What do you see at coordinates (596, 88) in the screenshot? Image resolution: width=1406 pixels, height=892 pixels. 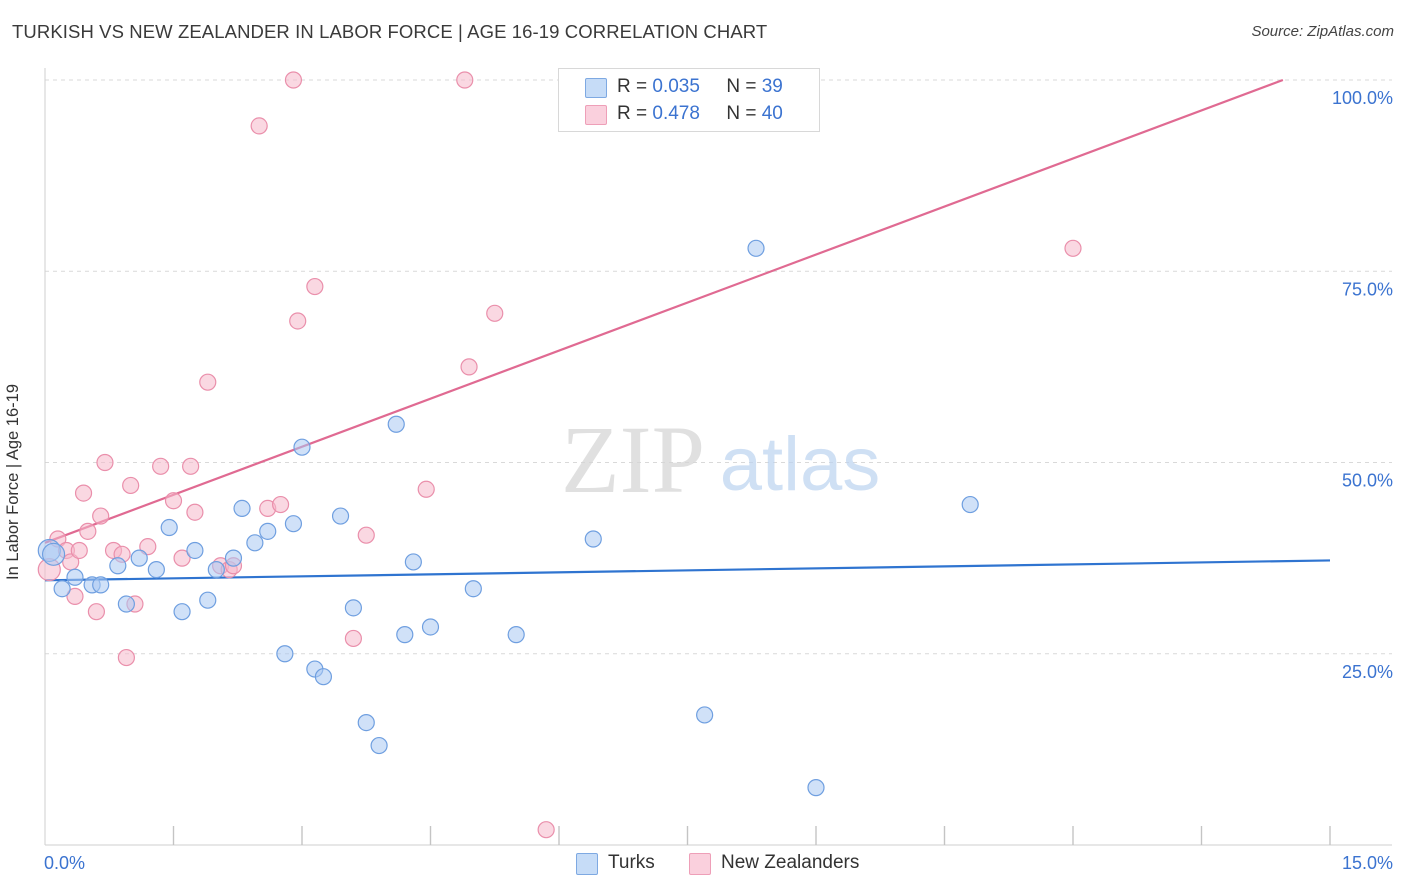 I see `legend-swatch-turks` at bounding box center [596, 88].